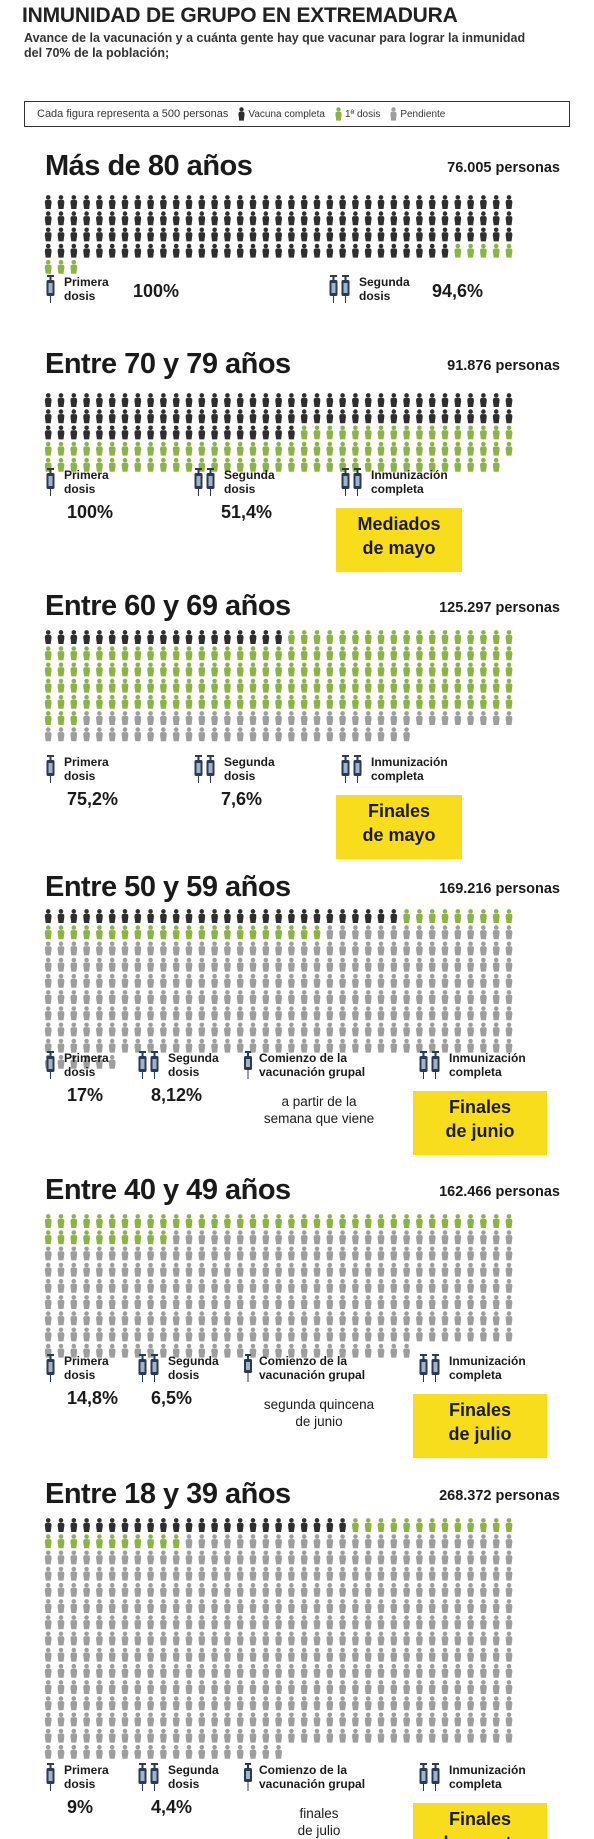  I want to click on immunization-stat: Inmunización completa, so click(472, 1779).